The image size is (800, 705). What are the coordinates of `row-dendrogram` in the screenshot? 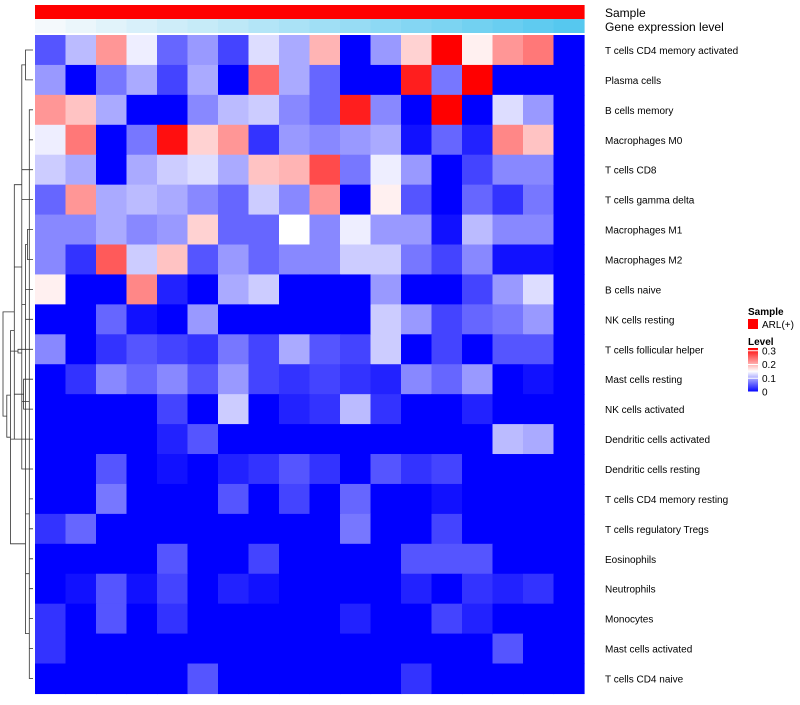 It's located at (17, 364).